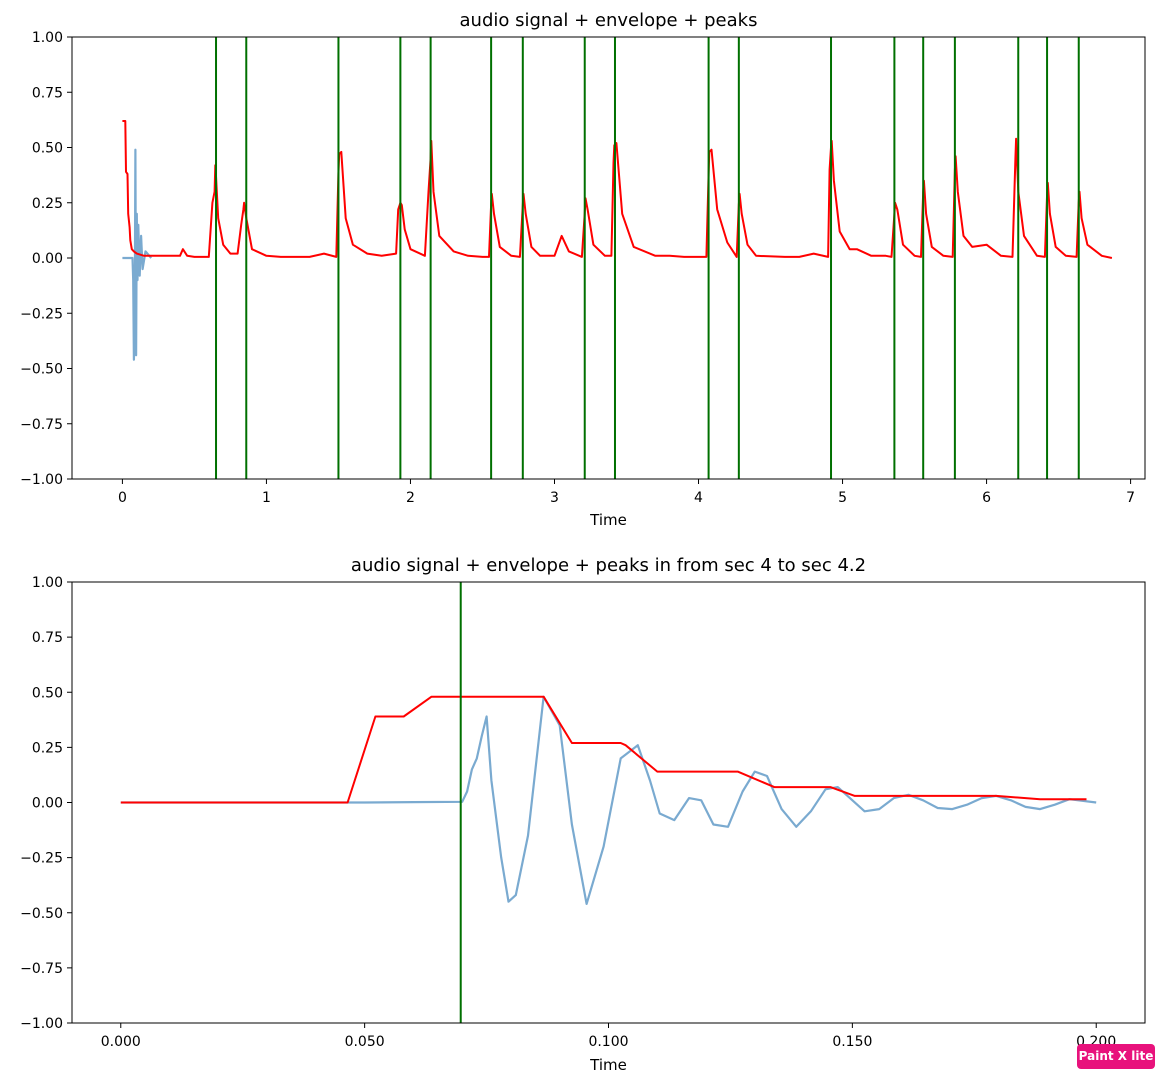  Describe the element at coordinates (609, 20) in the screenshot. I see `chart-title: audio signal + envelope + peaks` at that location.